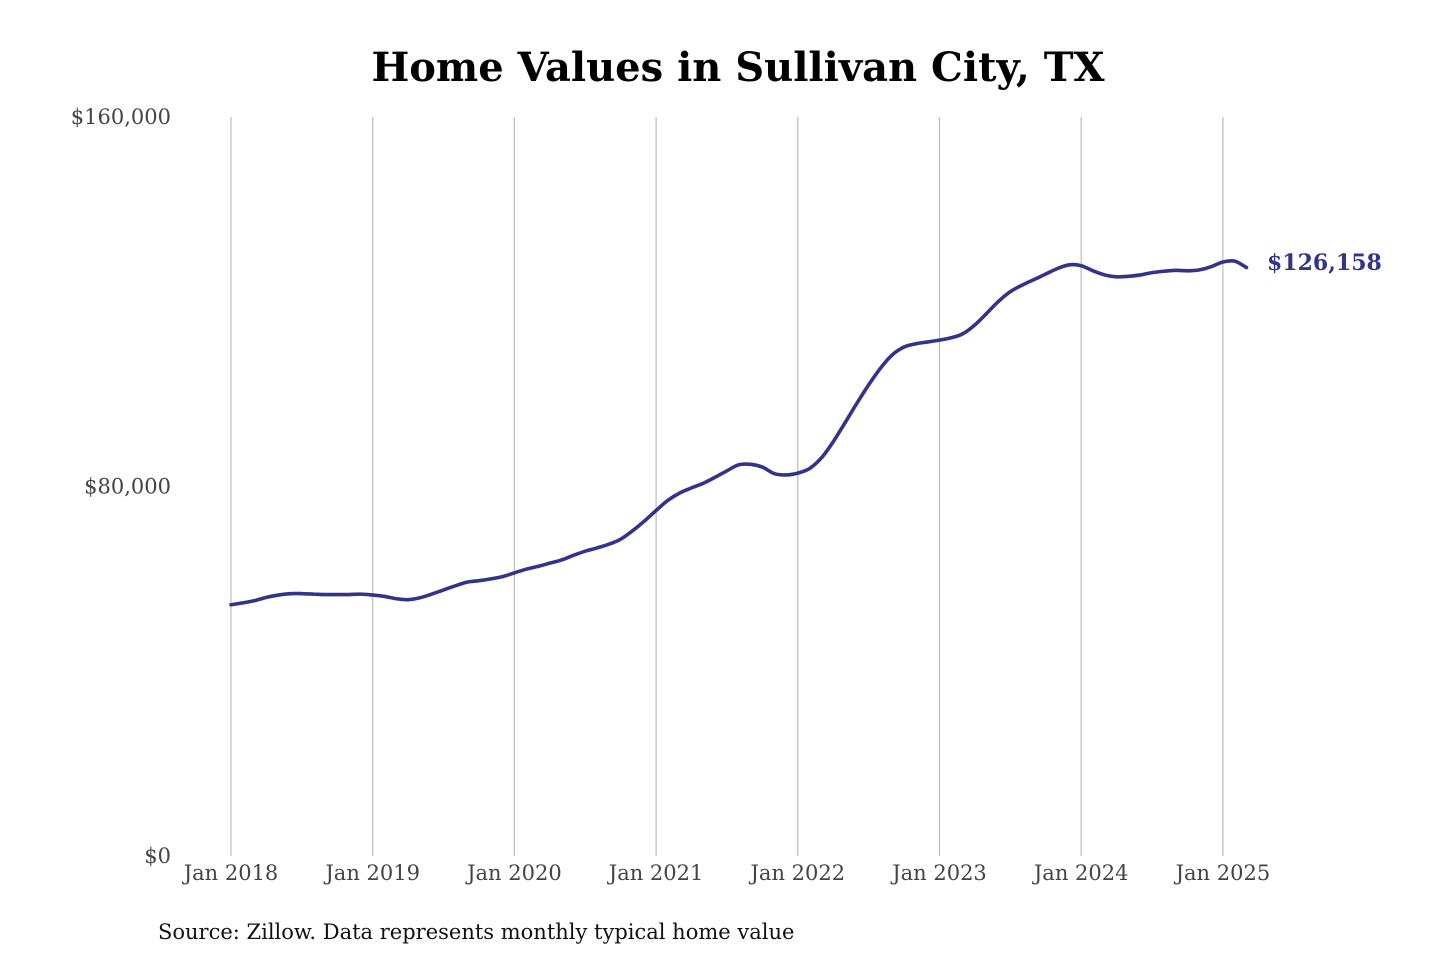 This screenshot has height=960, width=1440. Describe the element at coordinates (230, 873) in the screenshot. I see `x-tick-label: Jan 2018` at that location.